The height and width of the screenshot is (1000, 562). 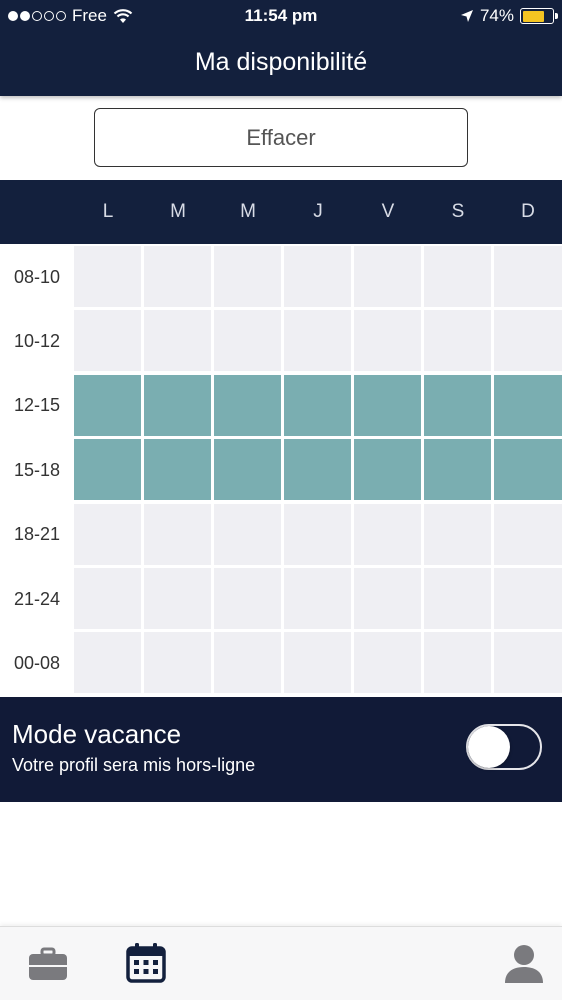 What do you see at coordinates (37, 534) in the screenshot?
I see `time-slot-label: 18-21` at bounding box center [37, 534].